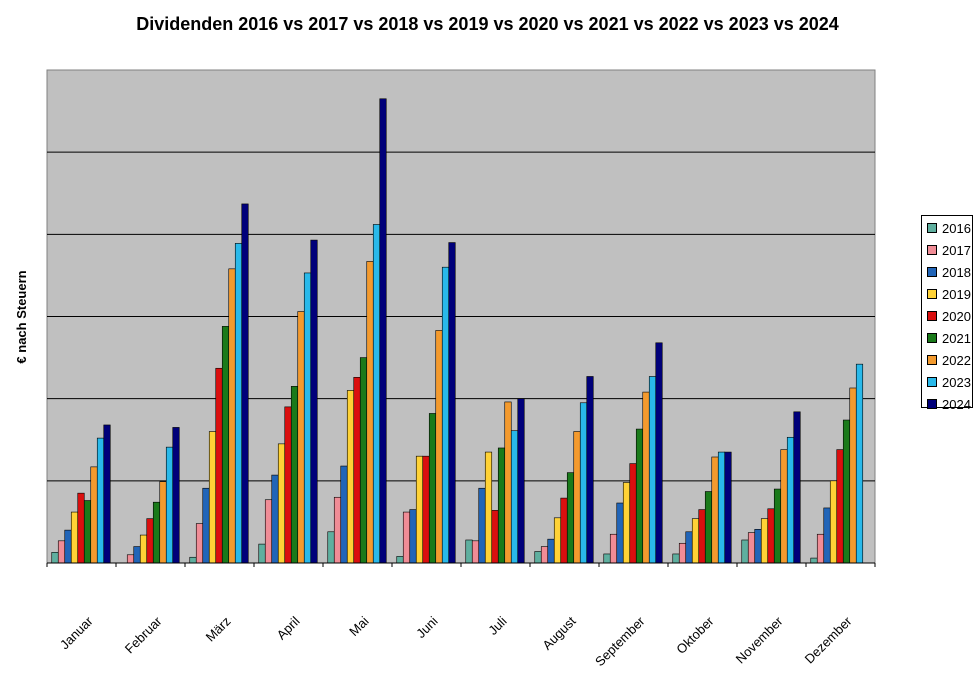  Describe the element at coordinates (475, 552) in the screenshot. I see `bar-2017-juli` at that location.